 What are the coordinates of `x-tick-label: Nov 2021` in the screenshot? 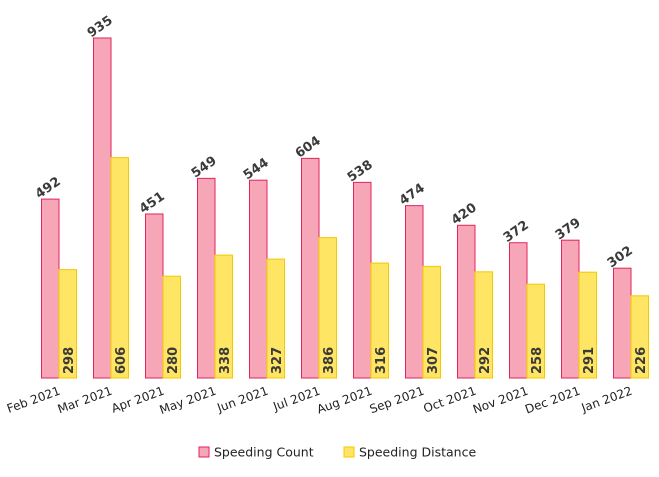 It's located at (500, 400).